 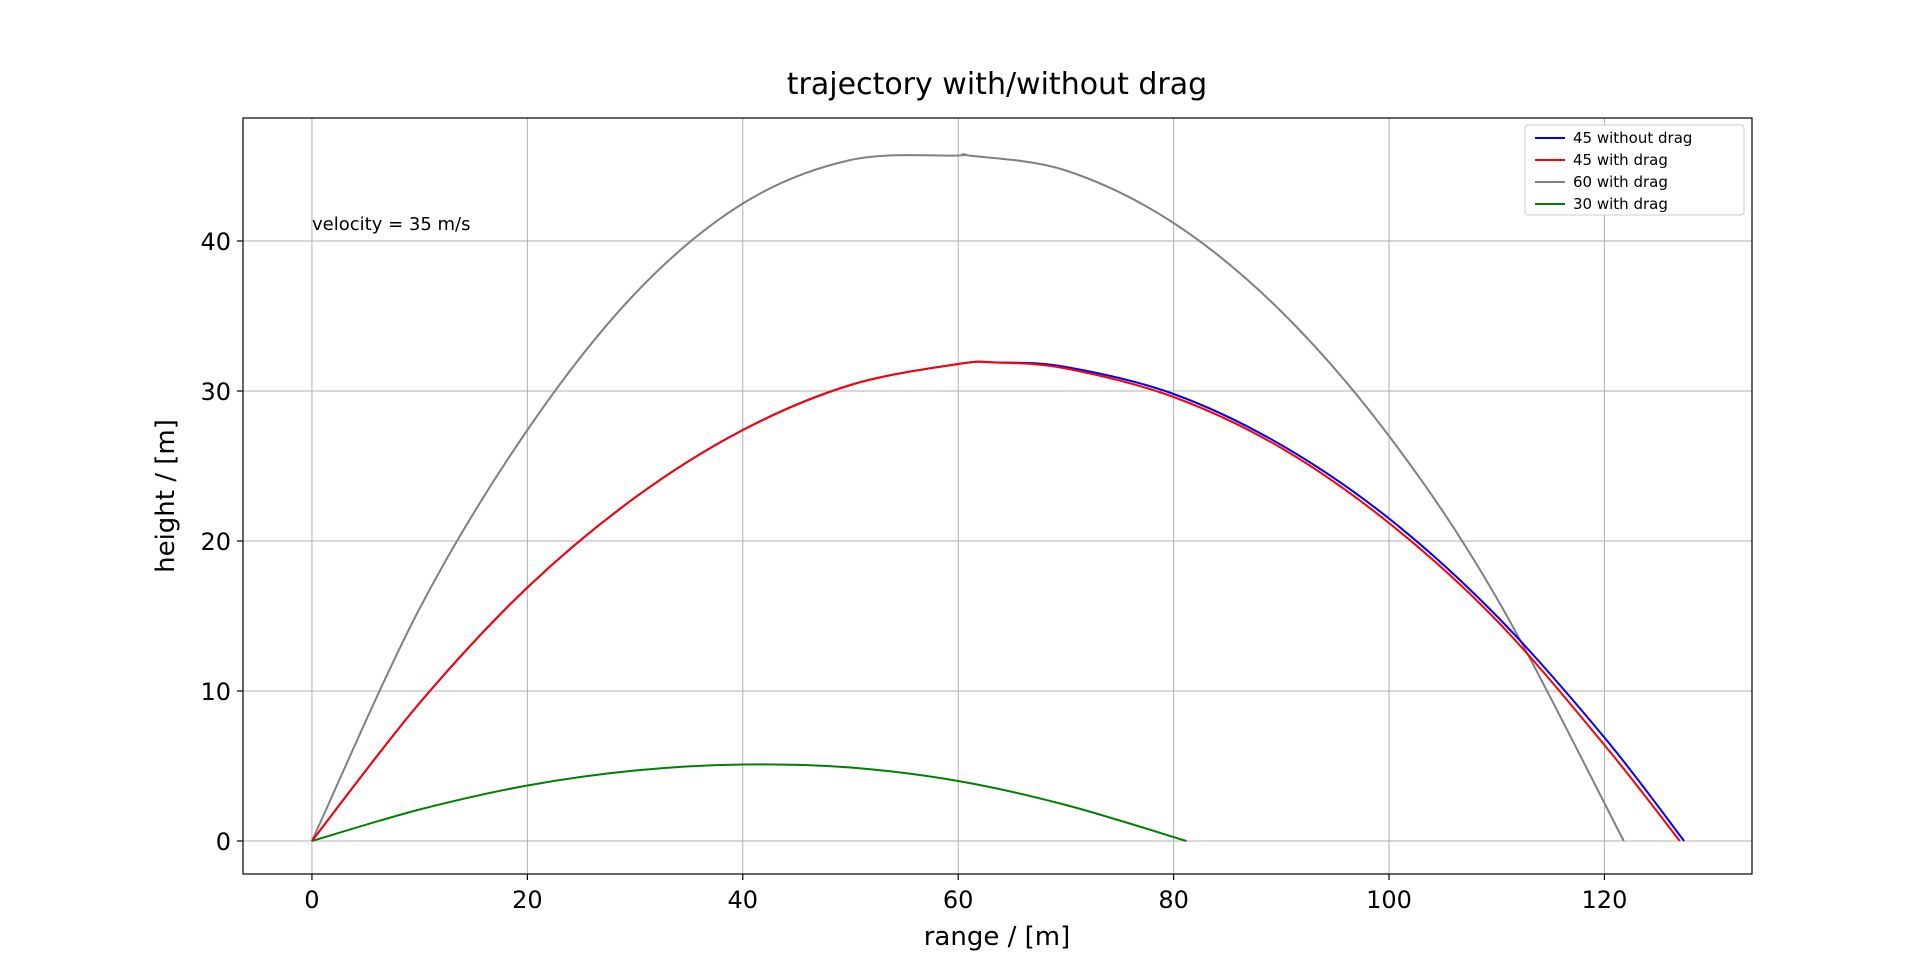 I want to click on legend-label-45-with-drag: 45 with drag, so click(x=1620, y=160).